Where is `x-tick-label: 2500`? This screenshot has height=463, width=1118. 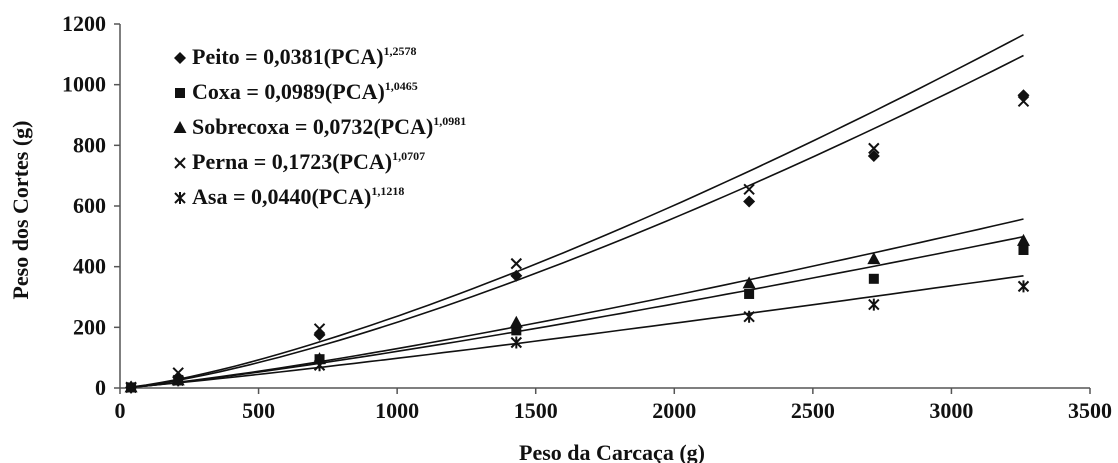
x-tick-label: 2500 is located at coordinates (813, 410).